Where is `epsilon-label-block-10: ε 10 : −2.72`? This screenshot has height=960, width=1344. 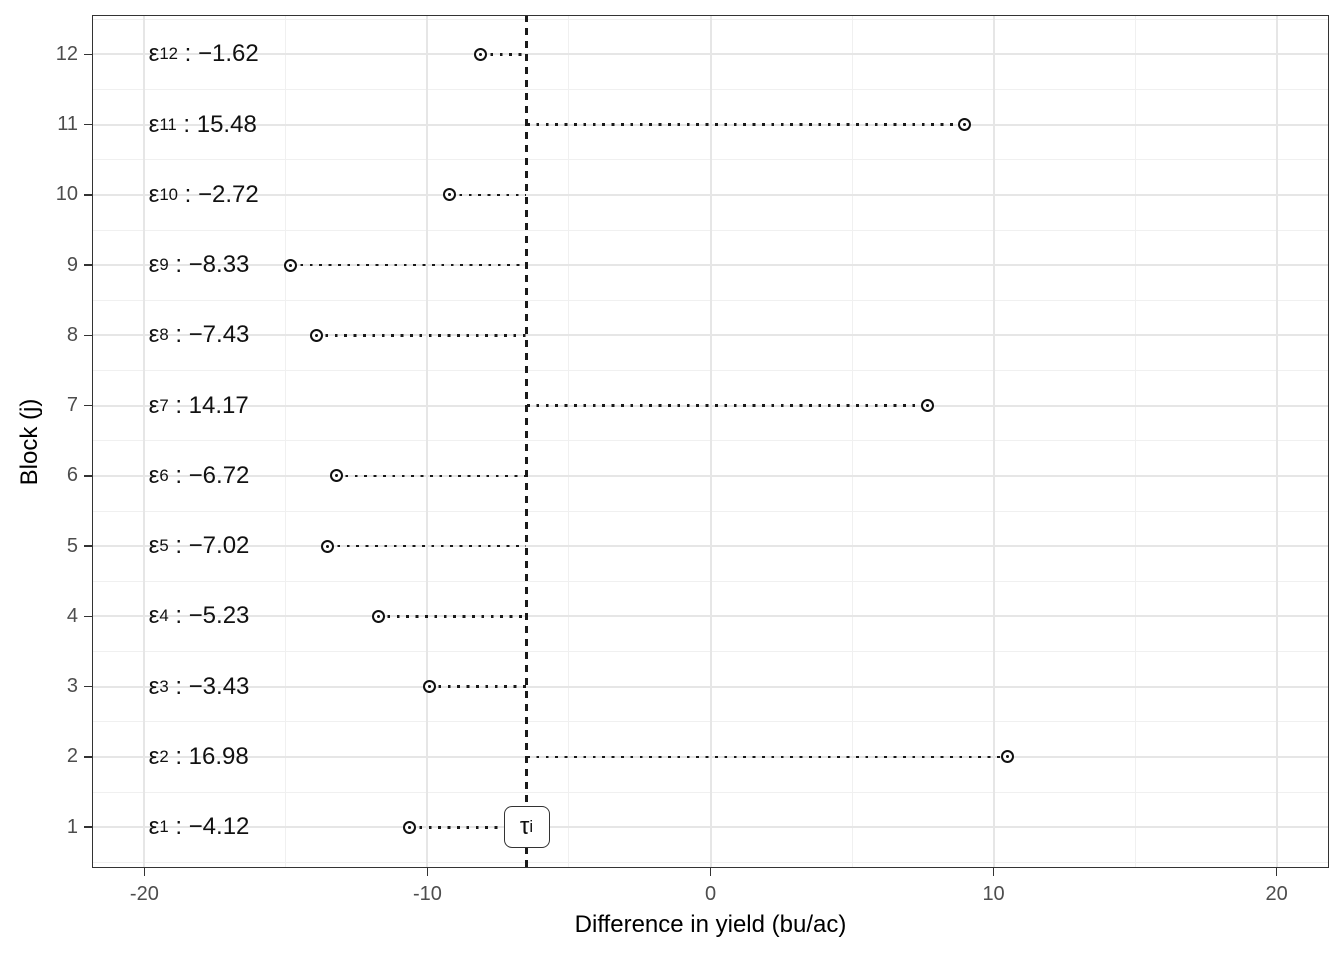
epsilon-label-block-10: ε 10 : −2.72 is located at coordinates (203, 194).